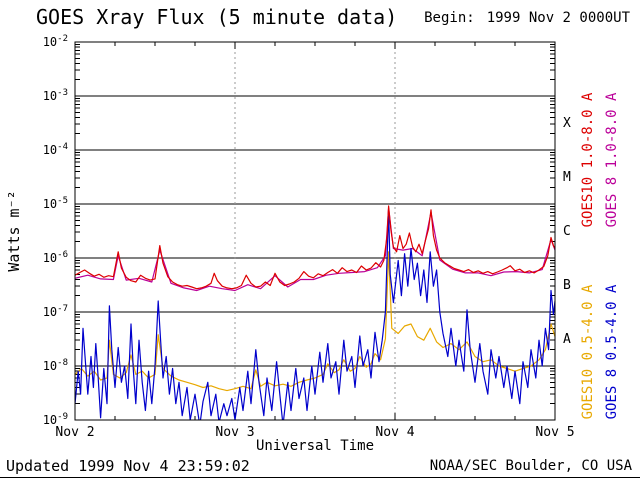 This screenshot has width=640, height=480. What do you see at coordinates (449, 18) in the screenshot?
I see `begin-label: Begin:` at bounding box center [449, 18].